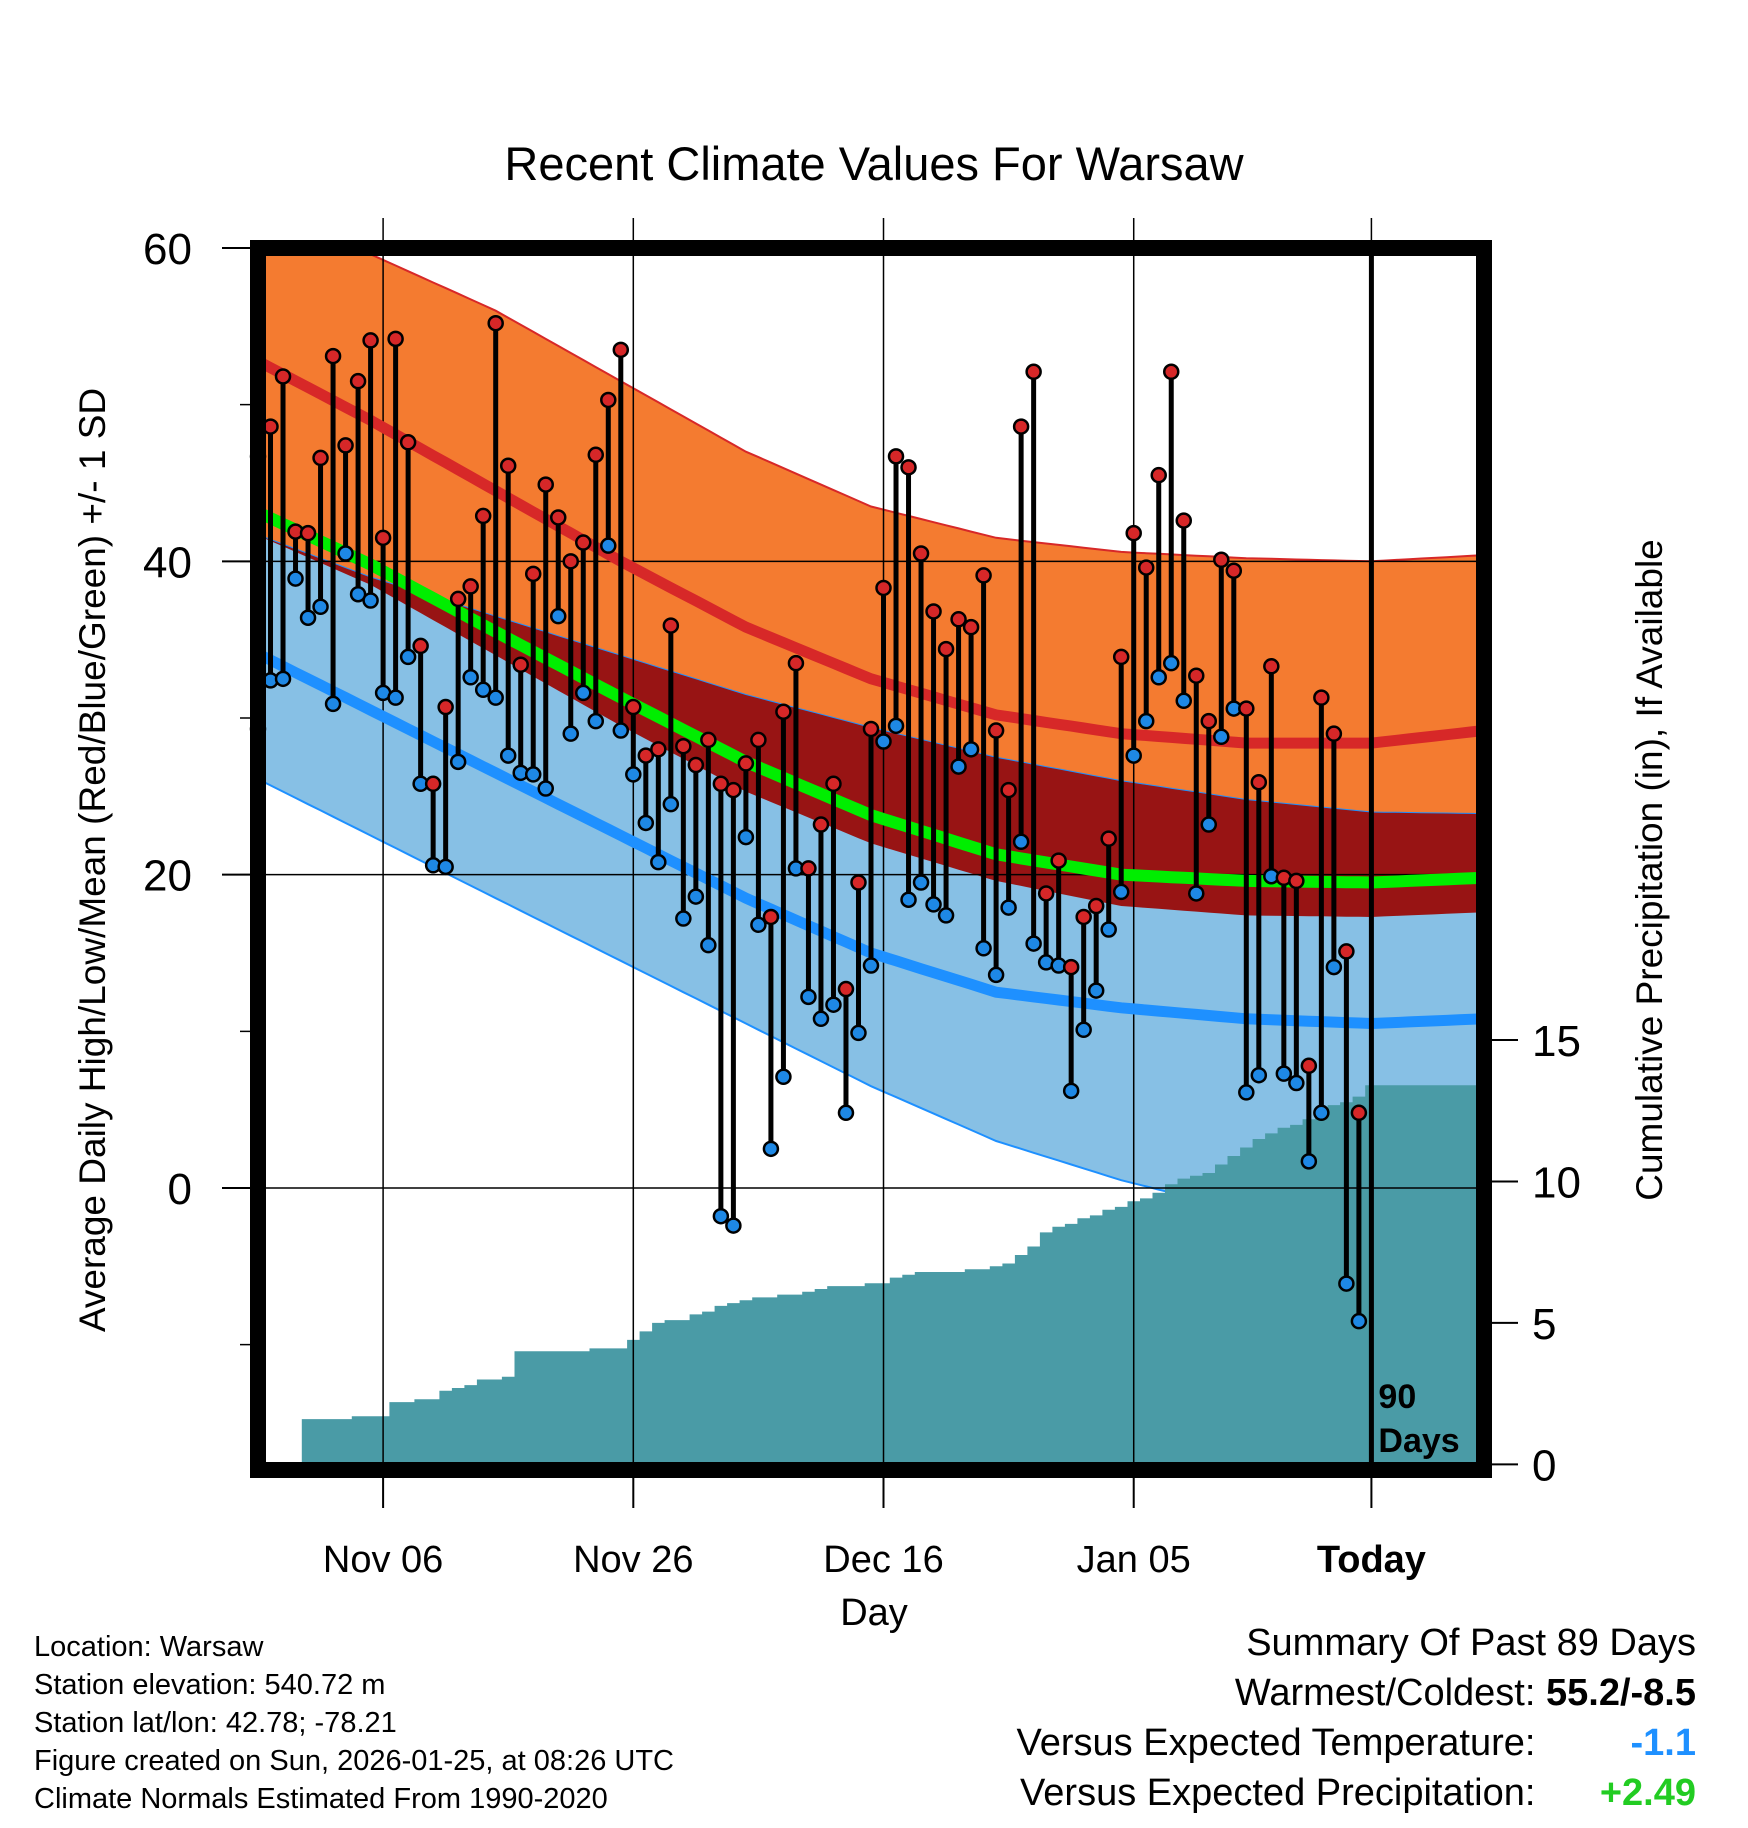 This screenshot has width=1748, height=1828. Describe the element at coordinates (1385, 1693) in the screenshot. I see `warm-cold-label: Warmest/Coldest:` at that location.